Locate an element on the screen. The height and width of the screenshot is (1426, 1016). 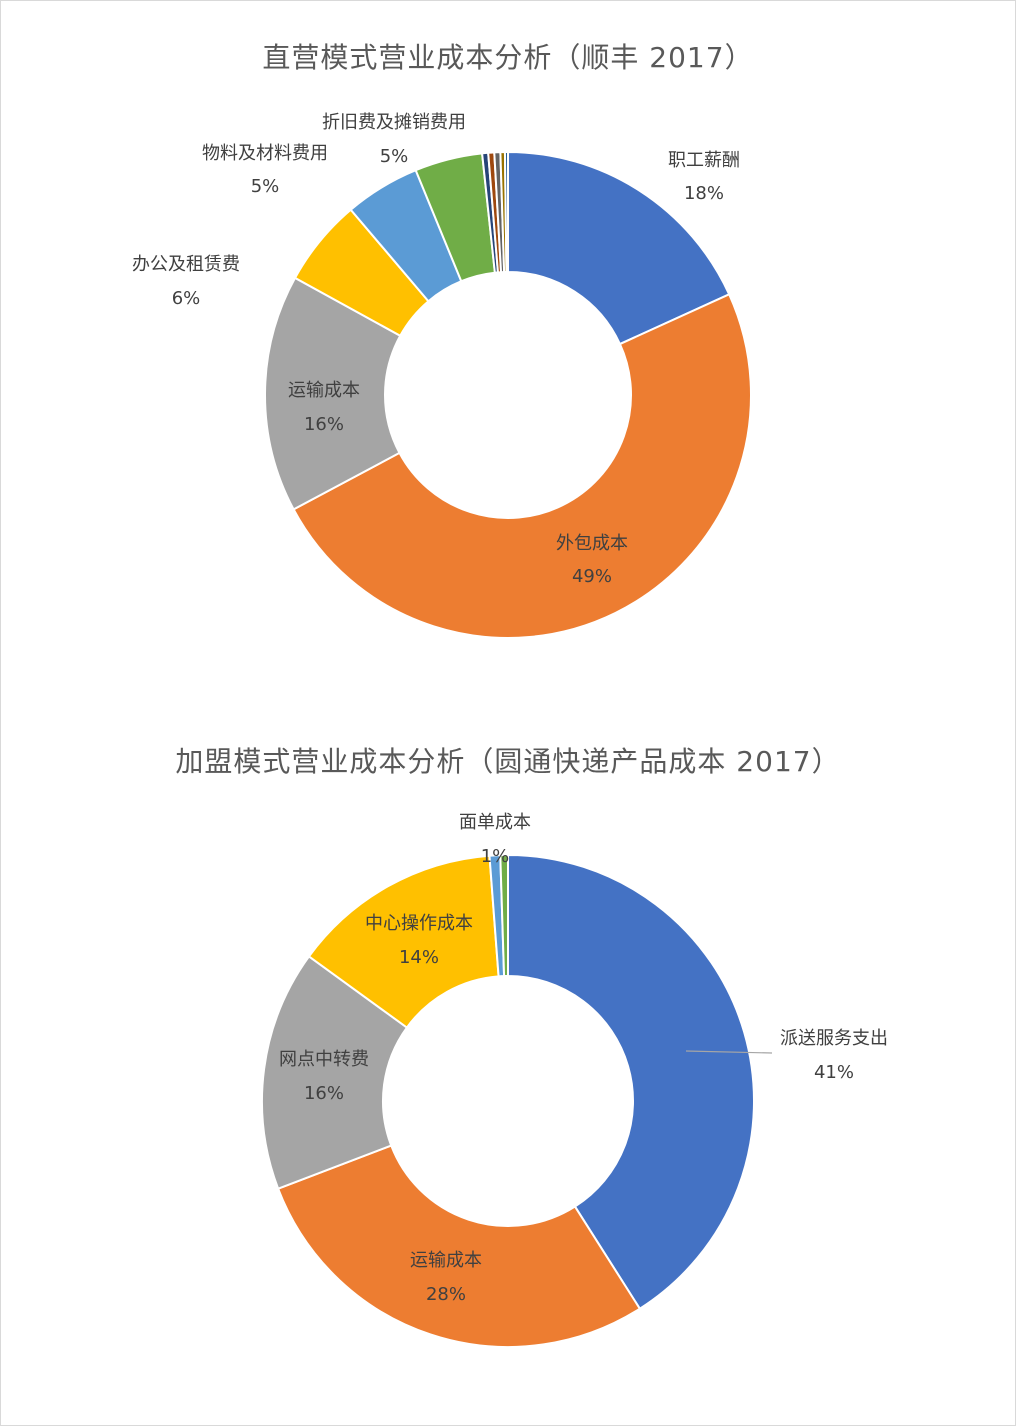
label-name-salary: 职工薪酬 is located at coordinates (704, 160).